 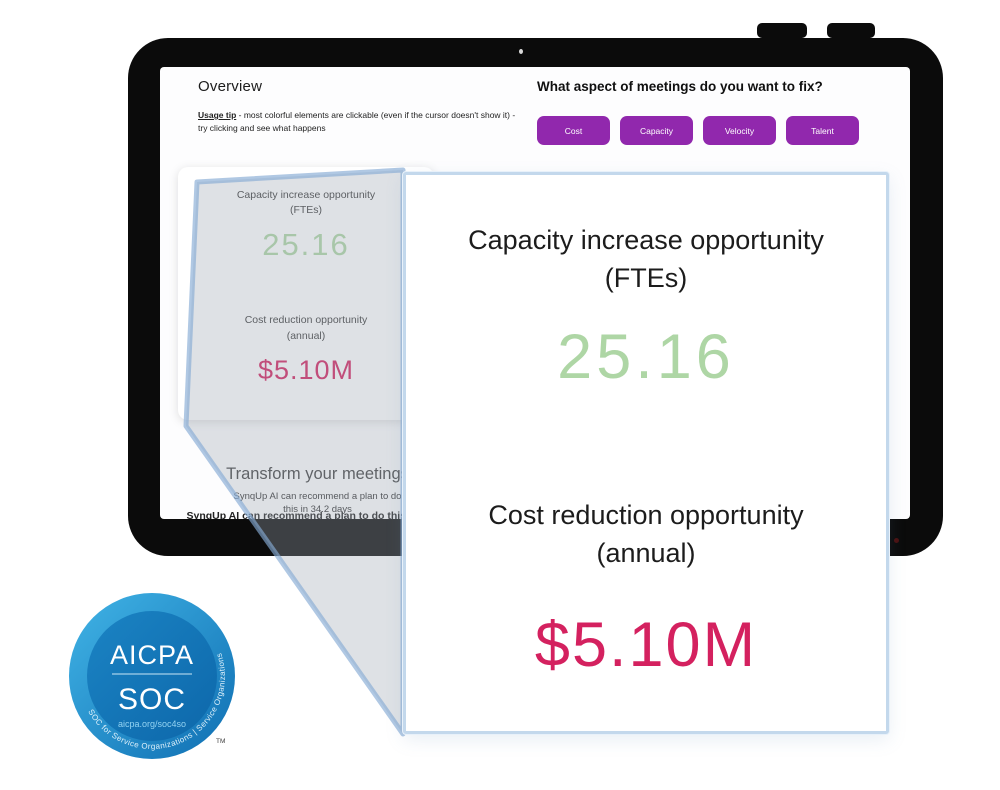 What do you see at coordinates (739, 130) in the screenshot?
I see `filter-button-velocity: Velocity` at bounding box center [739, 130].